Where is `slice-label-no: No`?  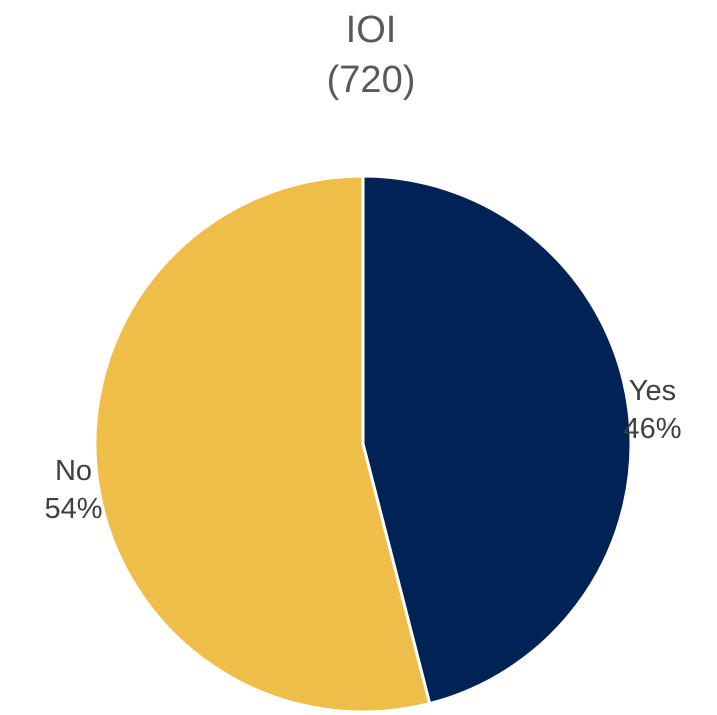
slice-label-no: No is located at coordinates (73, 471).